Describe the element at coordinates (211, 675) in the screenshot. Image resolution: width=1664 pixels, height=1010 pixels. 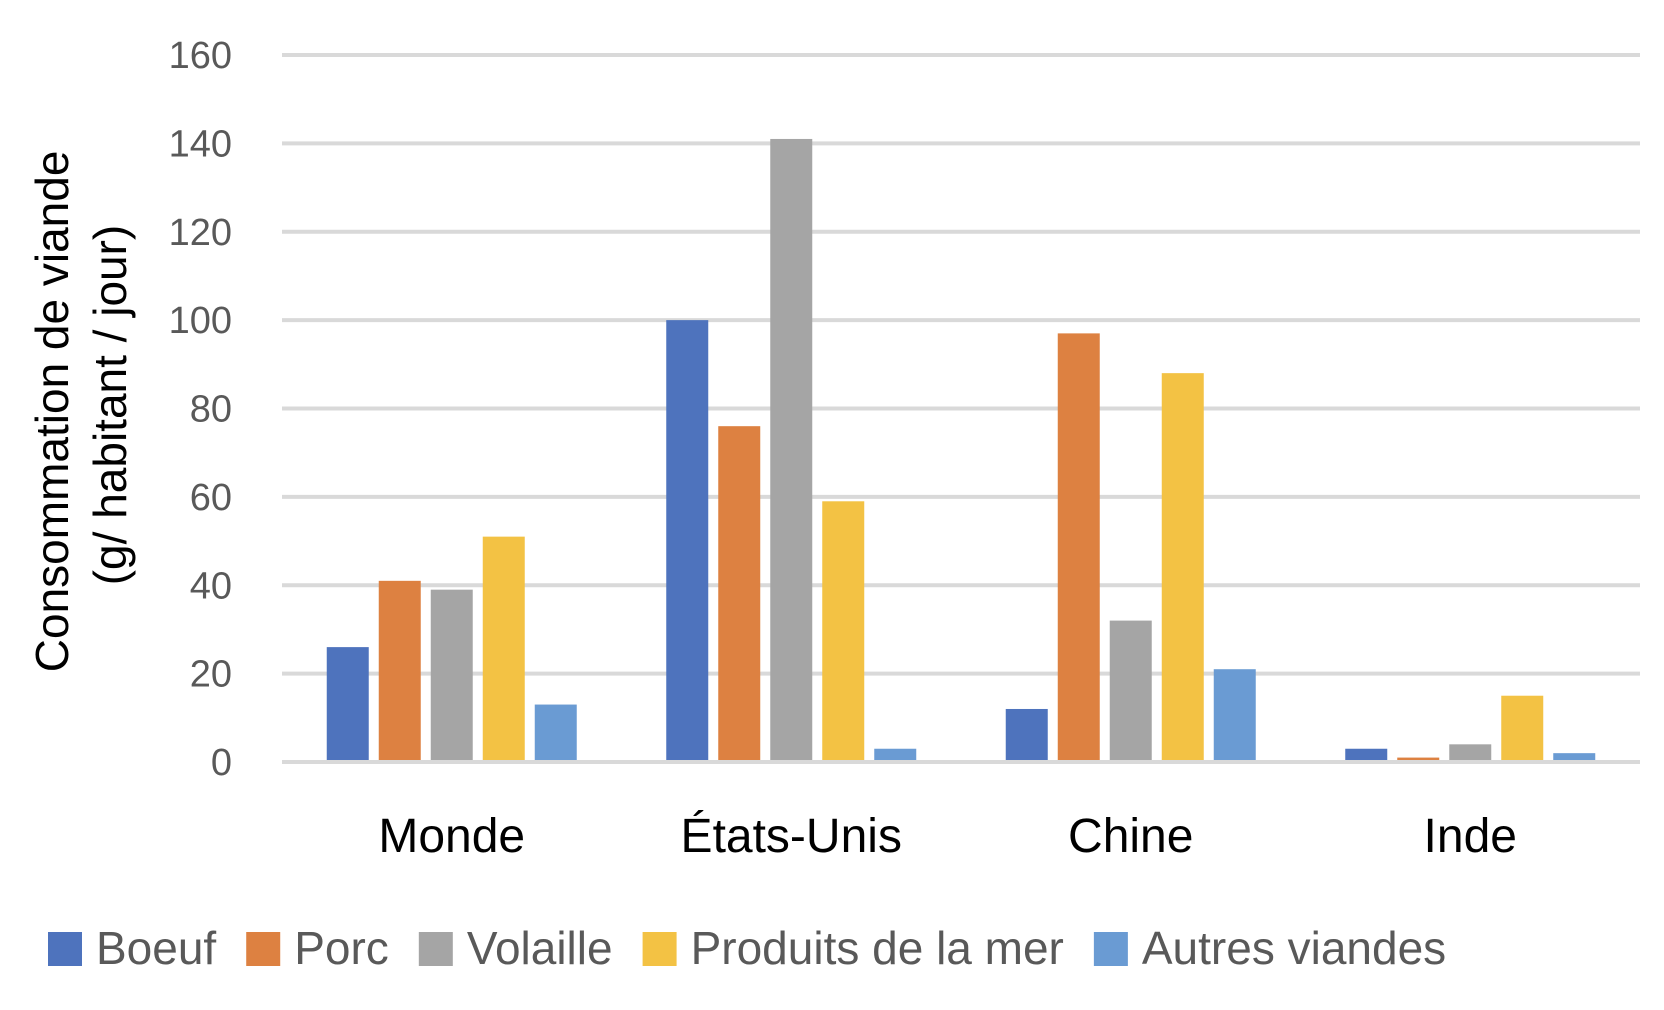
I see `y-tick-label: 20` at that location.